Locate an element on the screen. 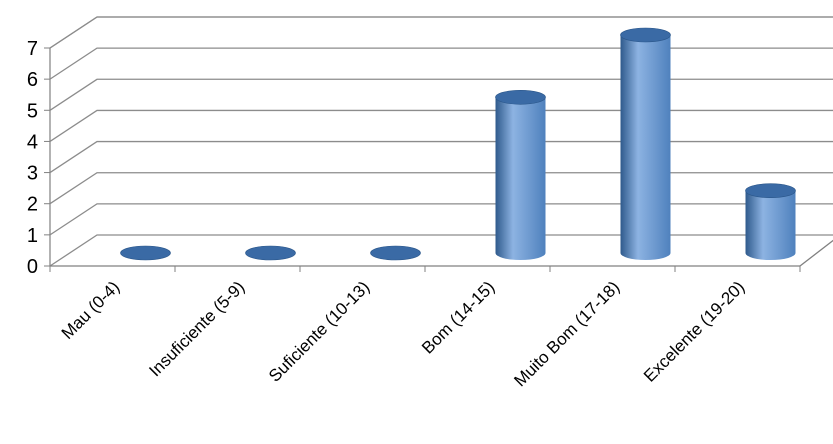 The image size is (833, 444). y-tick-label: 6 is located at coordinates (32, 80).